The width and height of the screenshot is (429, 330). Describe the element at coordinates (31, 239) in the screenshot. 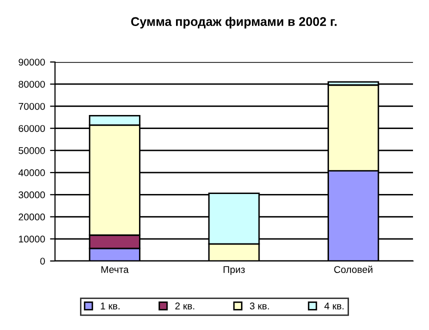

I see `y-tick-label: 10000` at that location.